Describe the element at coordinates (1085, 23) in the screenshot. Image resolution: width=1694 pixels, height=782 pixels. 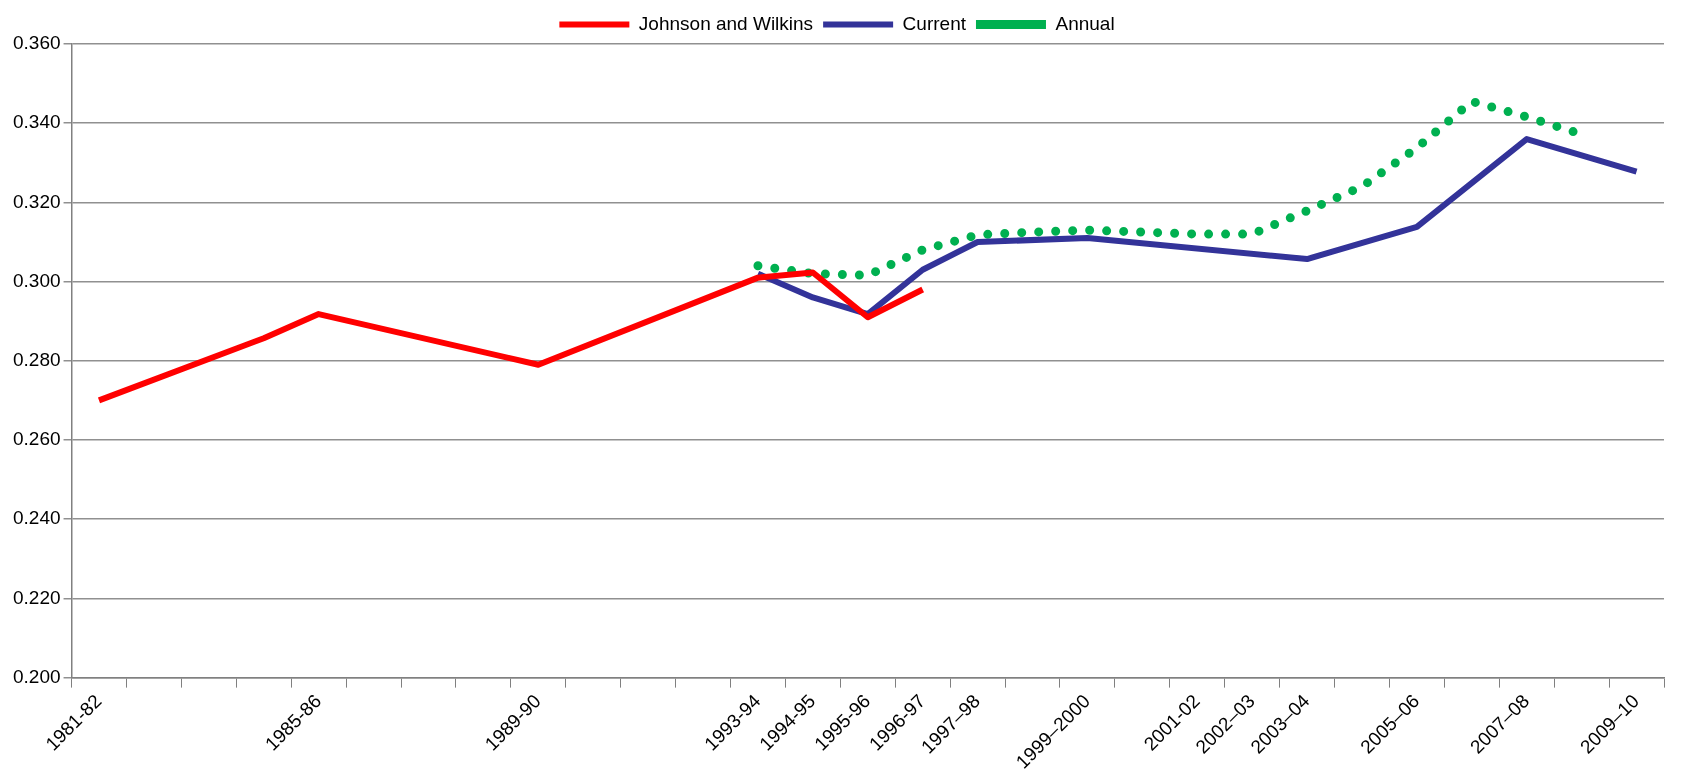
I see `legend-label: Annual` at that location.